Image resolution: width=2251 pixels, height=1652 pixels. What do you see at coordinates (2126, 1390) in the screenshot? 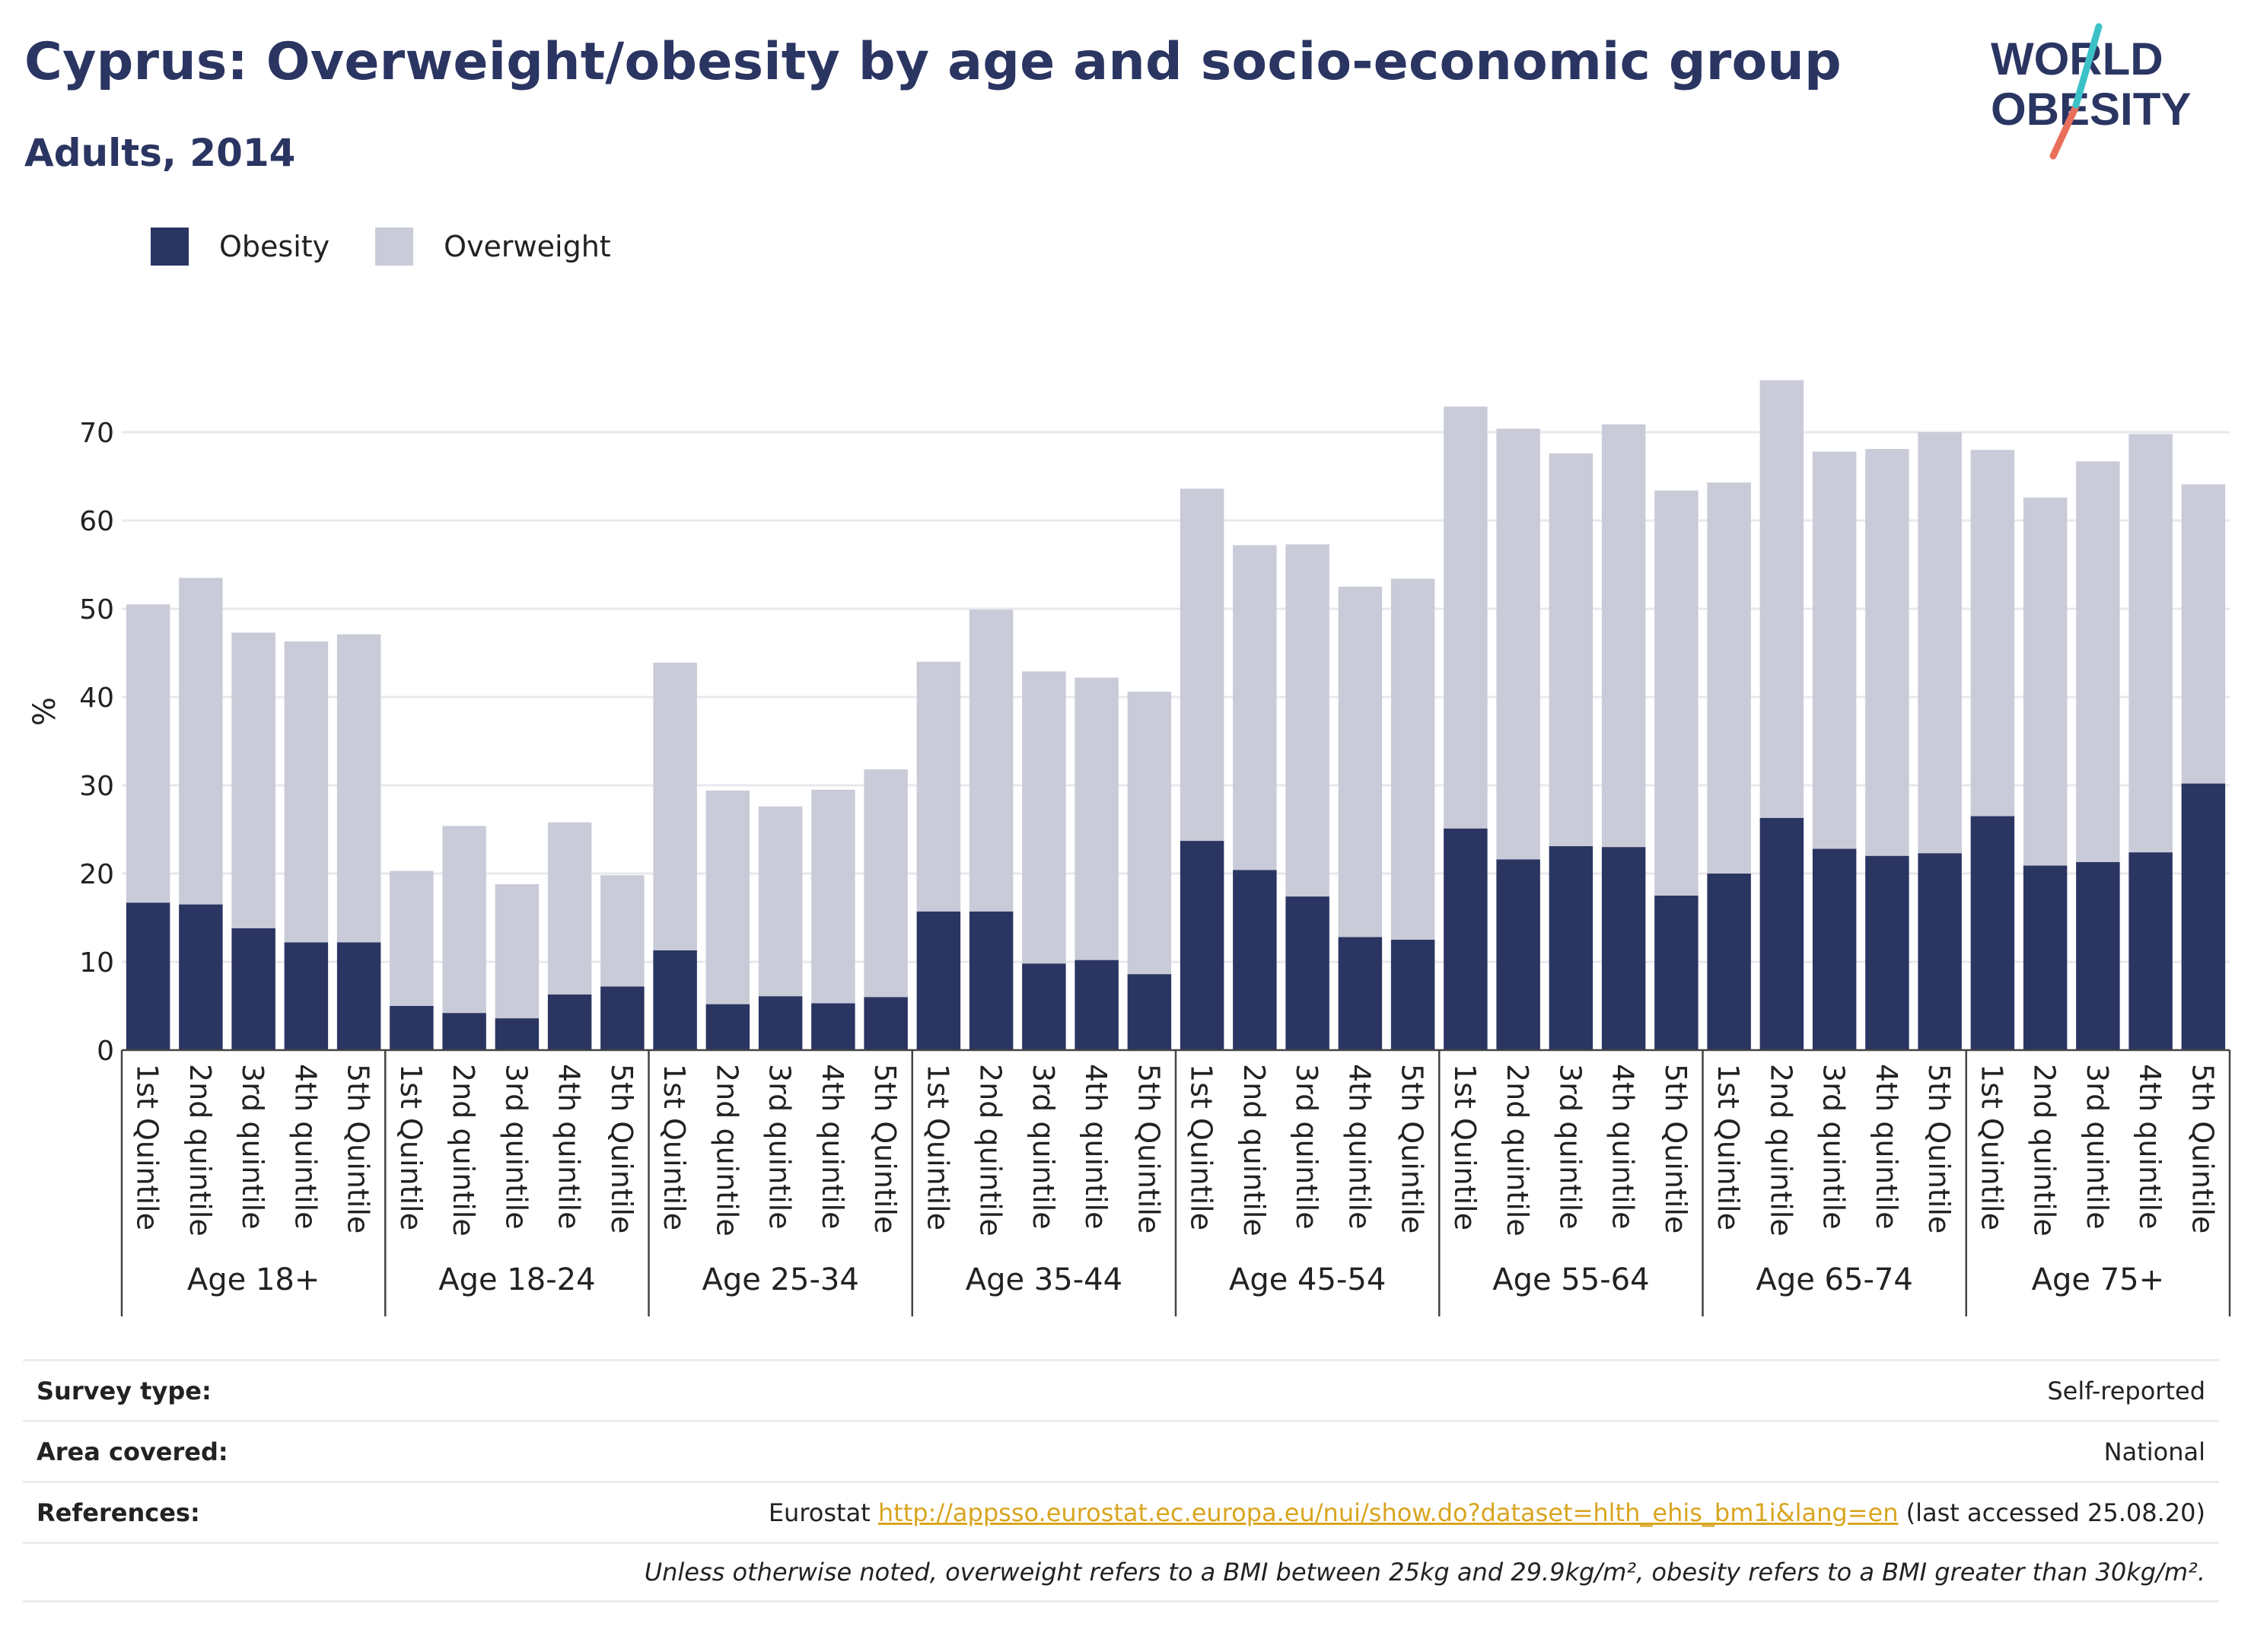
I see `survey-type-value: Self-reported` at bounding box center [2126, 1390].